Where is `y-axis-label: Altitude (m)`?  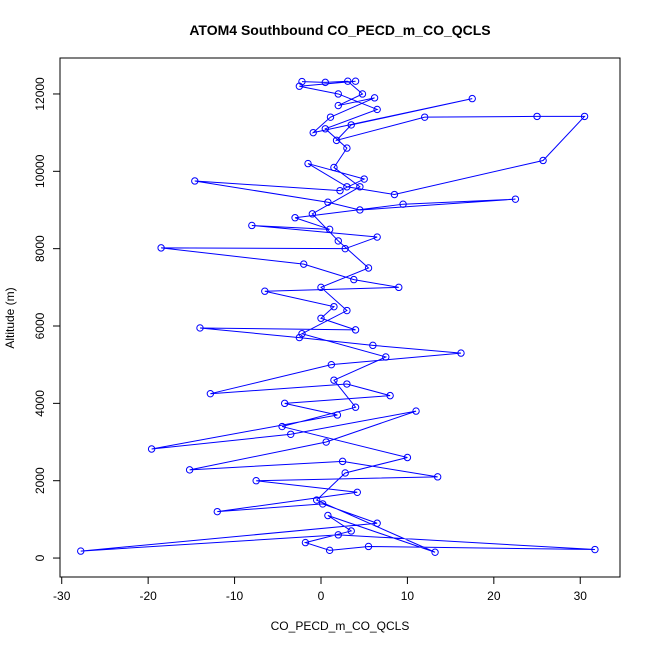
y-axis-label: Altitude (m) is located at coordinates (10, 317).